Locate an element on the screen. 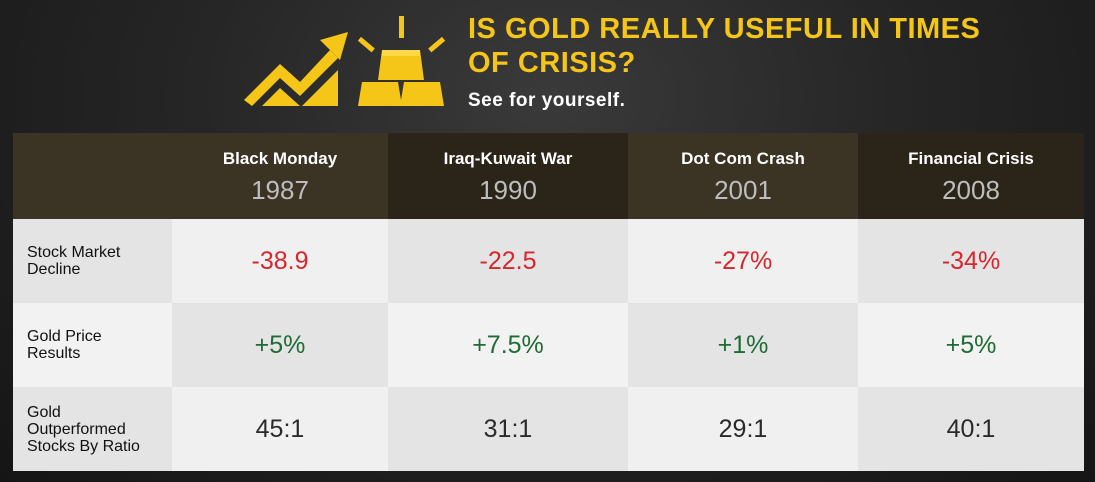 This screenshot has height=482, width=1095. row-label-cell: Stock Market Decline is located at coordinates (92, 261).